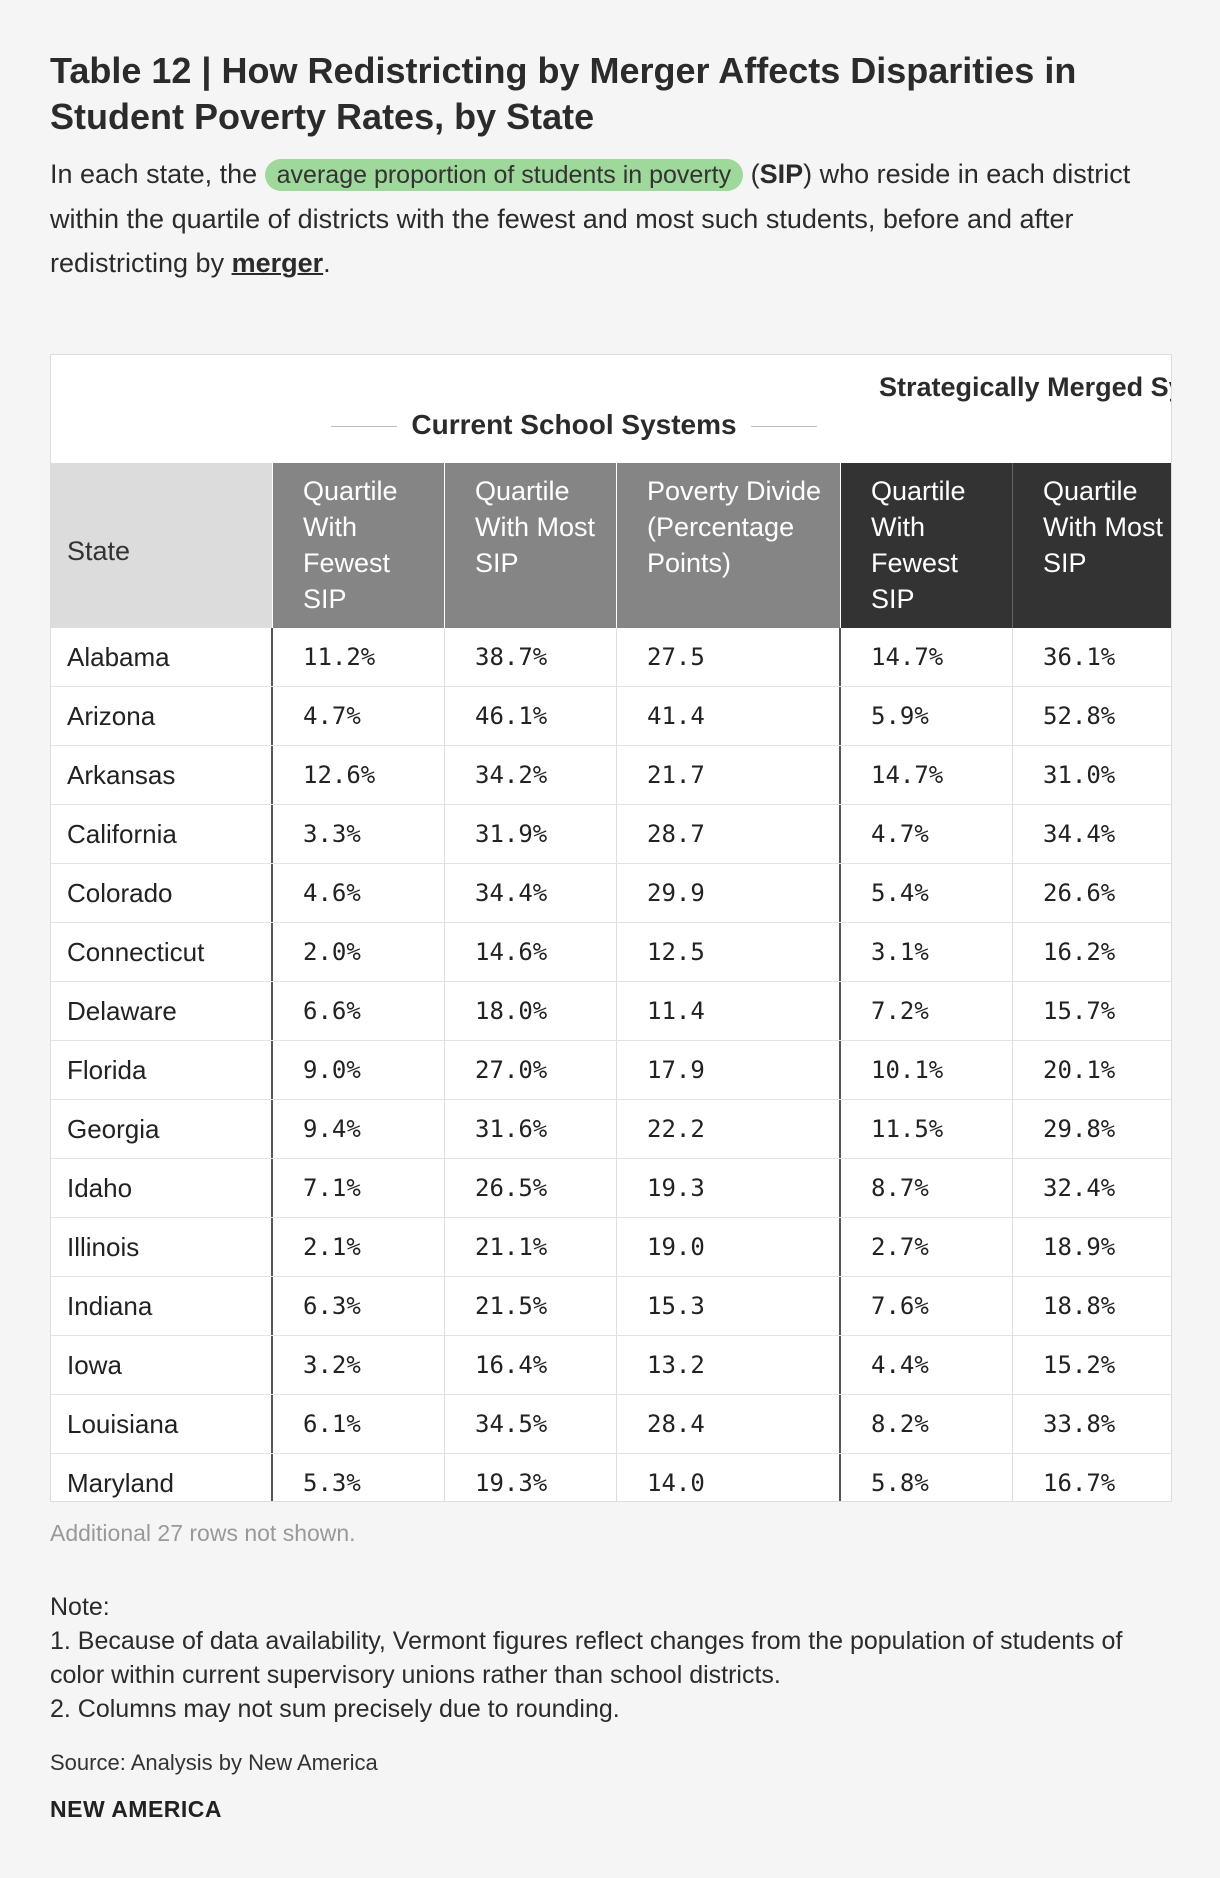 This screenshot has height=1878, width=1220. I want to click on table-row: Maryland 5.3% 19.3% 14.0 5.8% 16.7%, so click(611, 1477).